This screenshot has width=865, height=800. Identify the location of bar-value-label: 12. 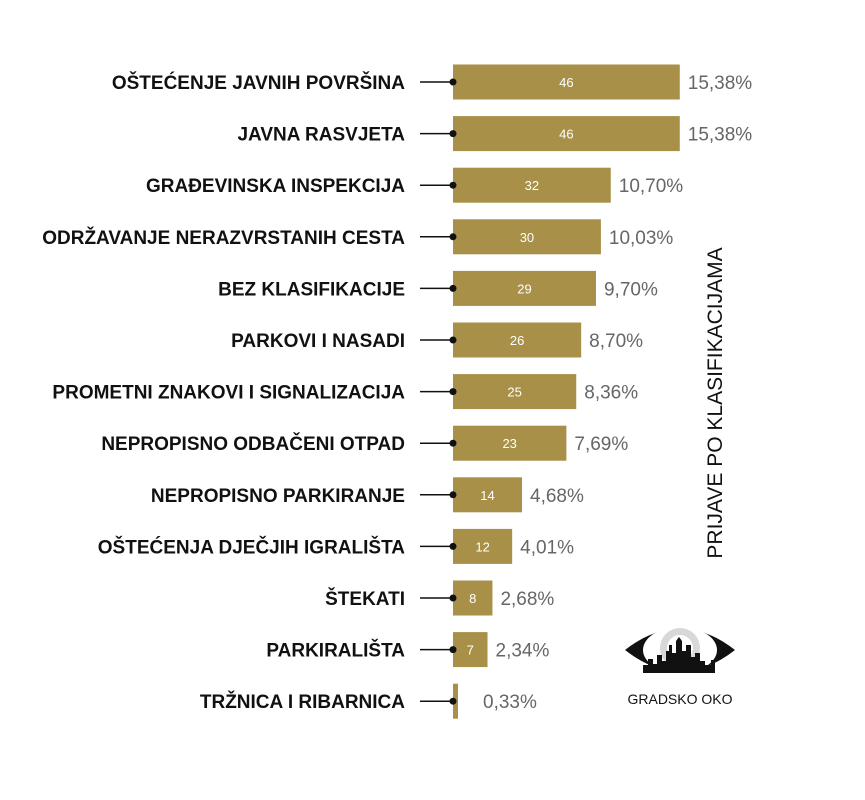
(482, 546).